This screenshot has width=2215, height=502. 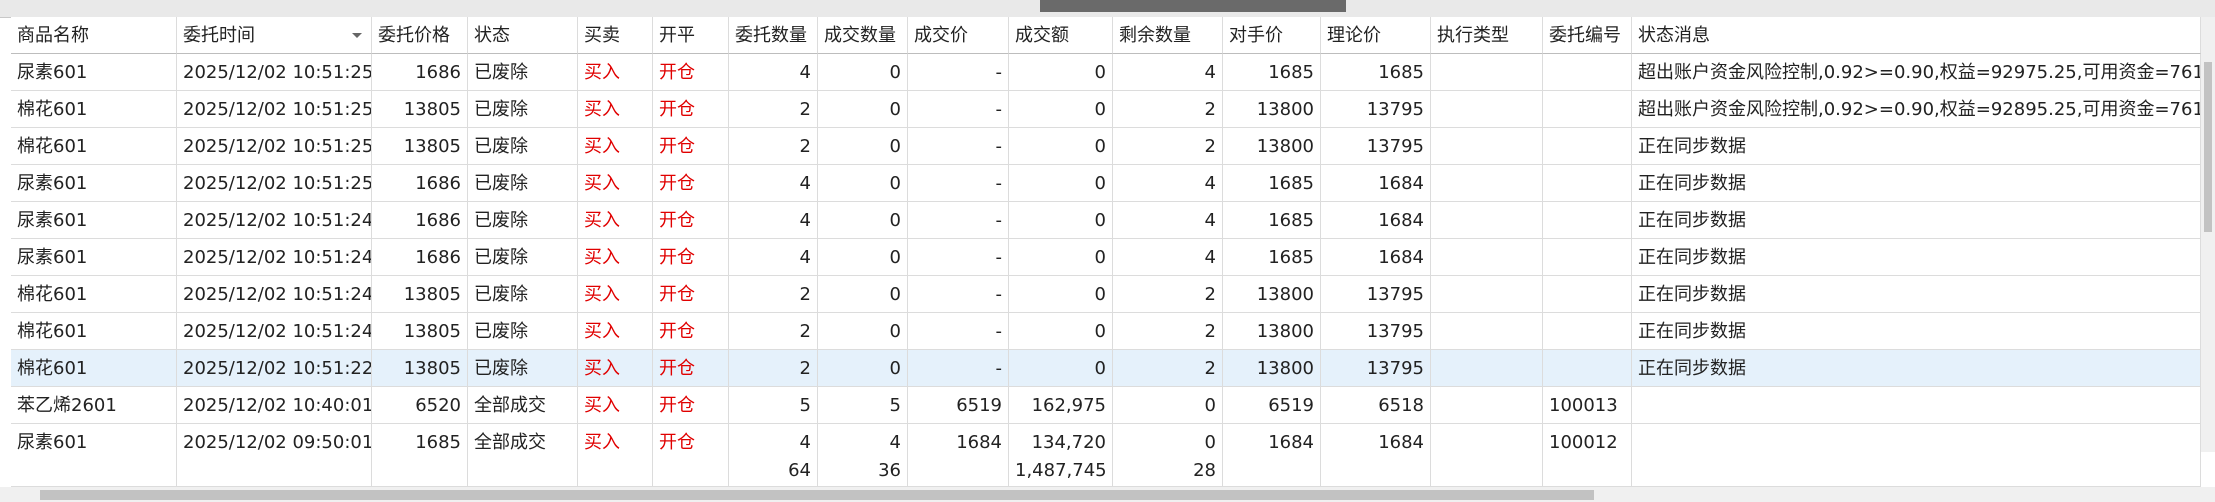 What do you see at coordinates (1376, 405) in the screenshot?
I see `table-cell: 6518` at bounding box center [1376, 405].